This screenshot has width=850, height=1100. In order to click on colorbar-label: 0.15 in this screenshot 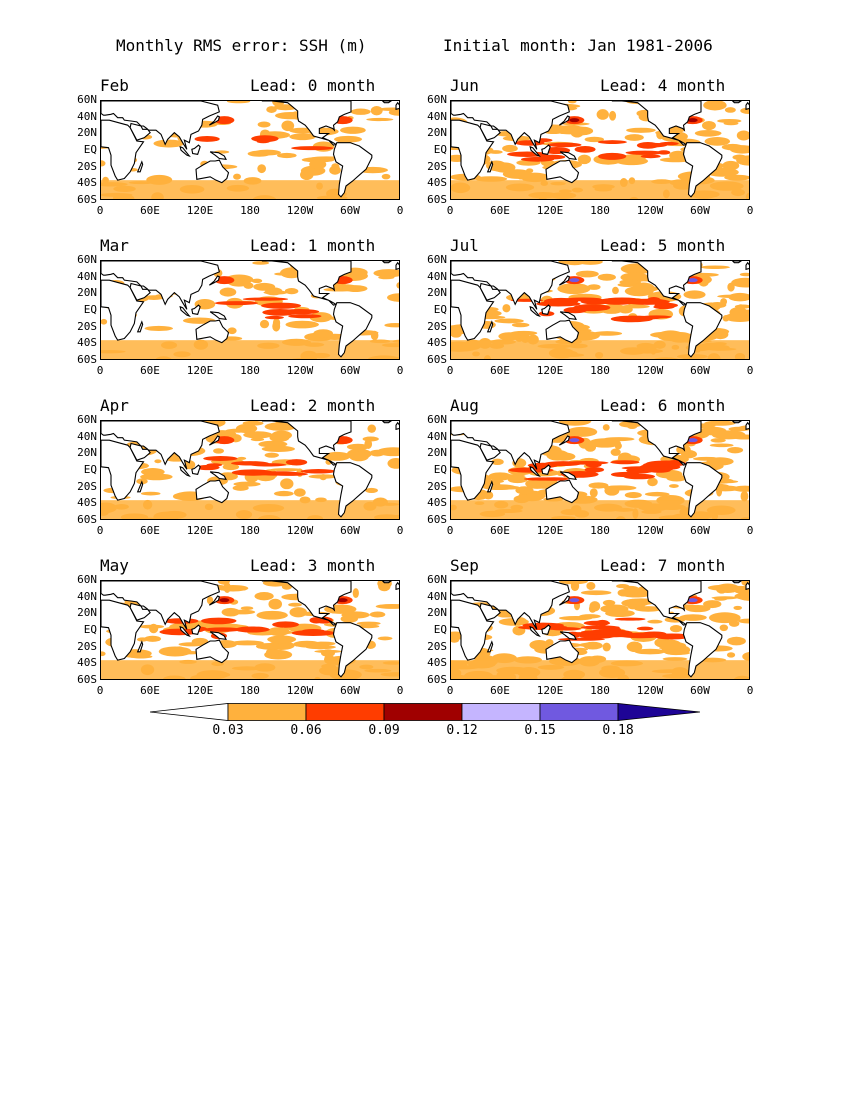, I will do `click(540, 730)`.